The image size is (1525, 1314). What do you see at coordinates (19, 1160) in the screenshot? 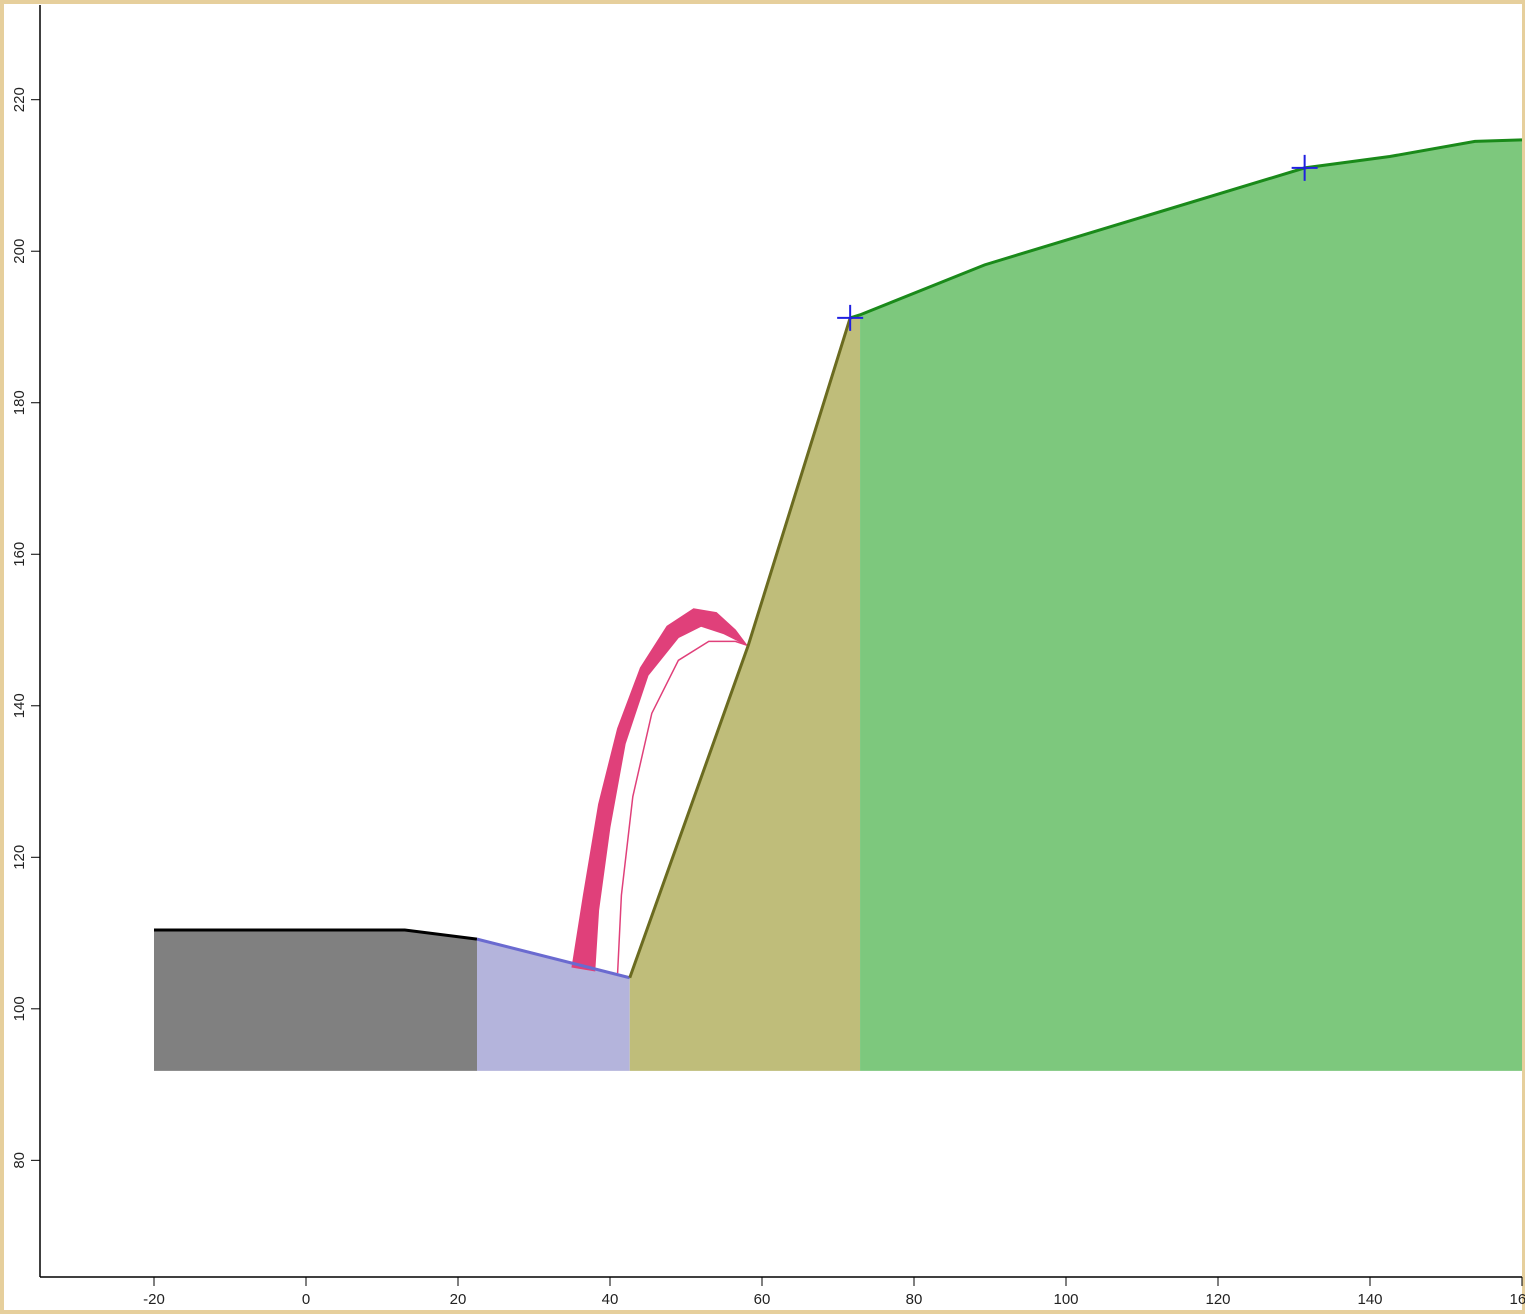
I see `y-tick-label: 80` at bounding box center [19, 1160].